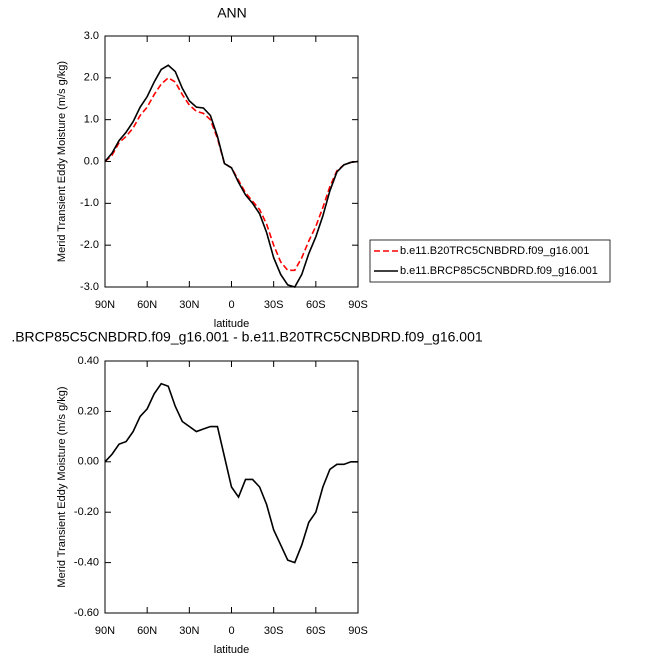 The width and height of the screenshot is (658, 662). What do you see at coordinates (88, 411) in the screenshot?
I see `y-tick-label: 0.20` at bounding box center [88, 411].